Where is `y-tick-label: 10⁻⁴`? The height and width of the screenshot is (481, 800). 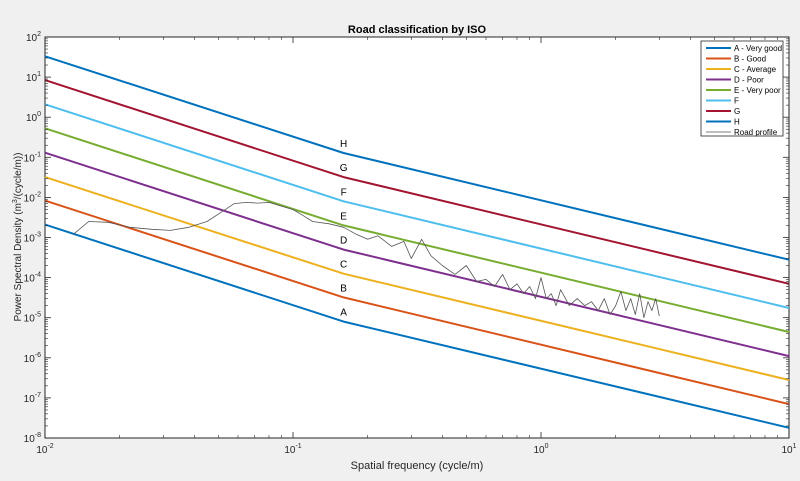
y-tick-label: 10⁻⁴ is located at coordinates (32, 278).